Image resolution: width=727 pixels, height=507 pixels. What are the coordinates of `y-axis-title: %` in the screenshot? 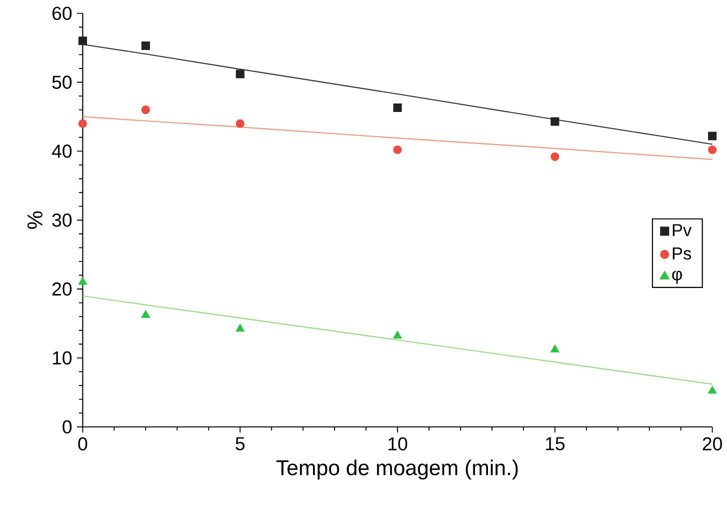 It's located at (34, 220).